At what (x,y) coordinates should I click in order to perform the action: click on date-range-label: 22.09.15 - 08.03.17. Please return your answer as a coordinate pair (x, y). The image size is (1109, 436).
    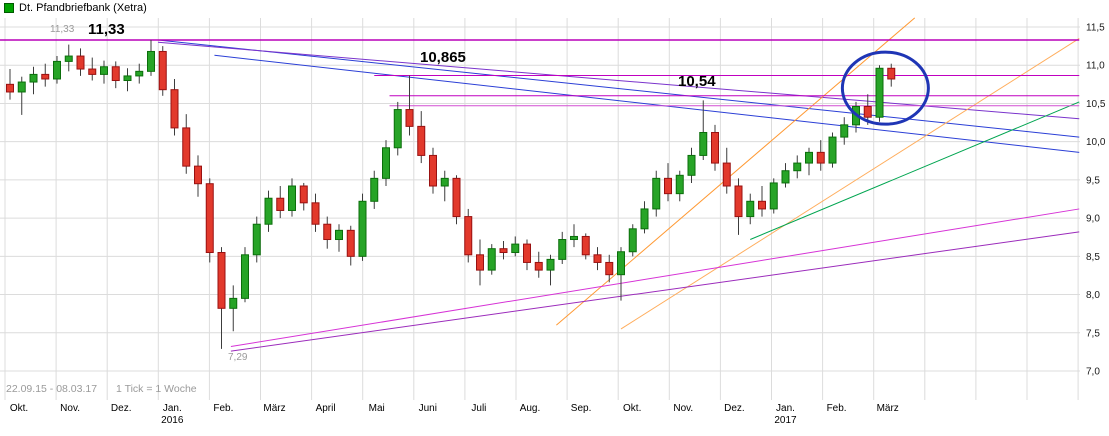
    Looking at the image, I should click on (52, 389).